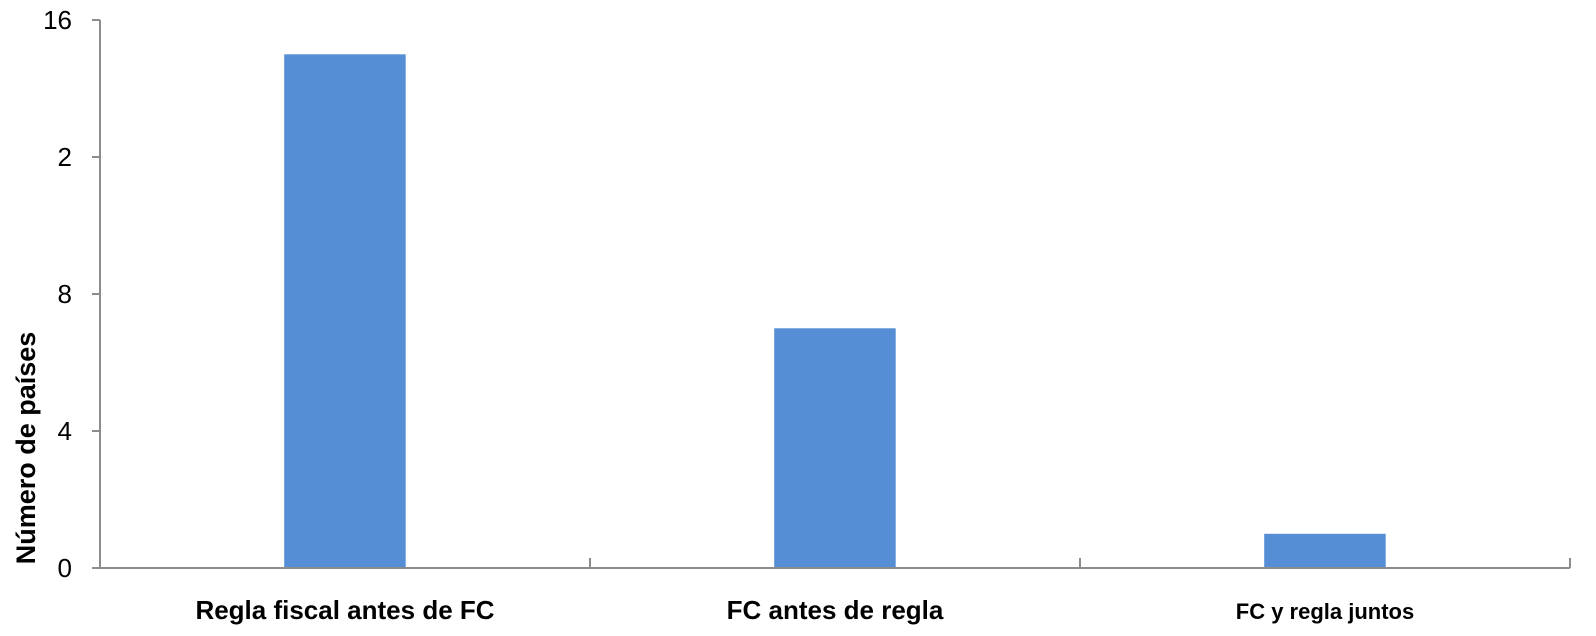 The width and height of the screenshot is (1596, 636). I want to click on y-tick-label: 8, so click(65, 294).